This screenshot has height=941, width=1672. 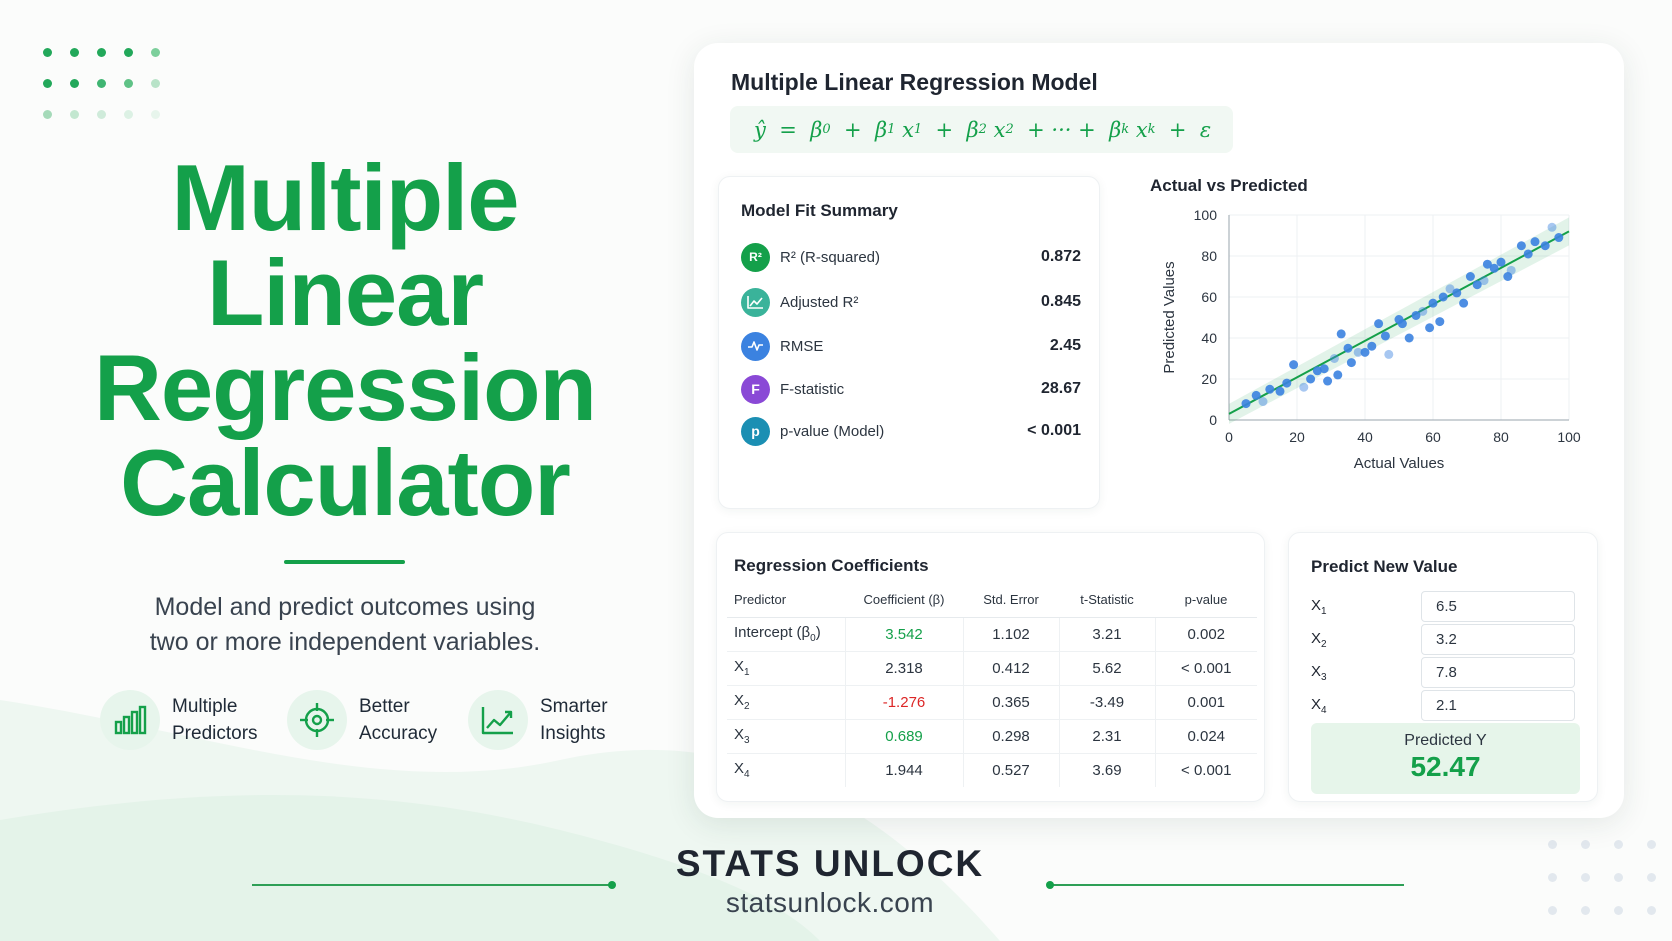 What do you see at coordinates (345, 387) in the screenshot?
I see `hero-title-line: Regression` at bounding box center [345, 387].